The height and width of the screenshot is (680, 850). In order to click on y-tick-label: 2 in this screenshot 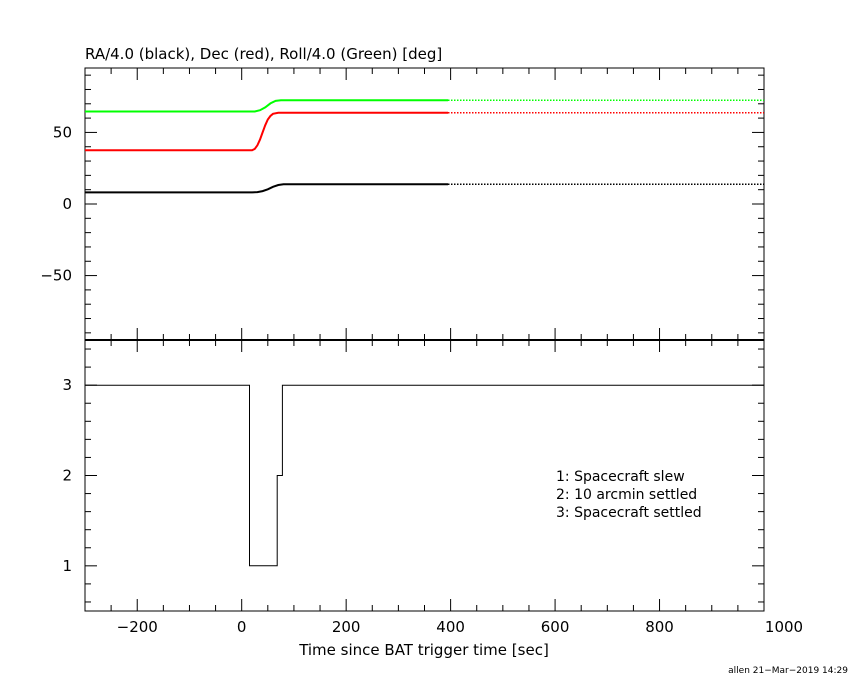, I will do `click(67, 476)`.